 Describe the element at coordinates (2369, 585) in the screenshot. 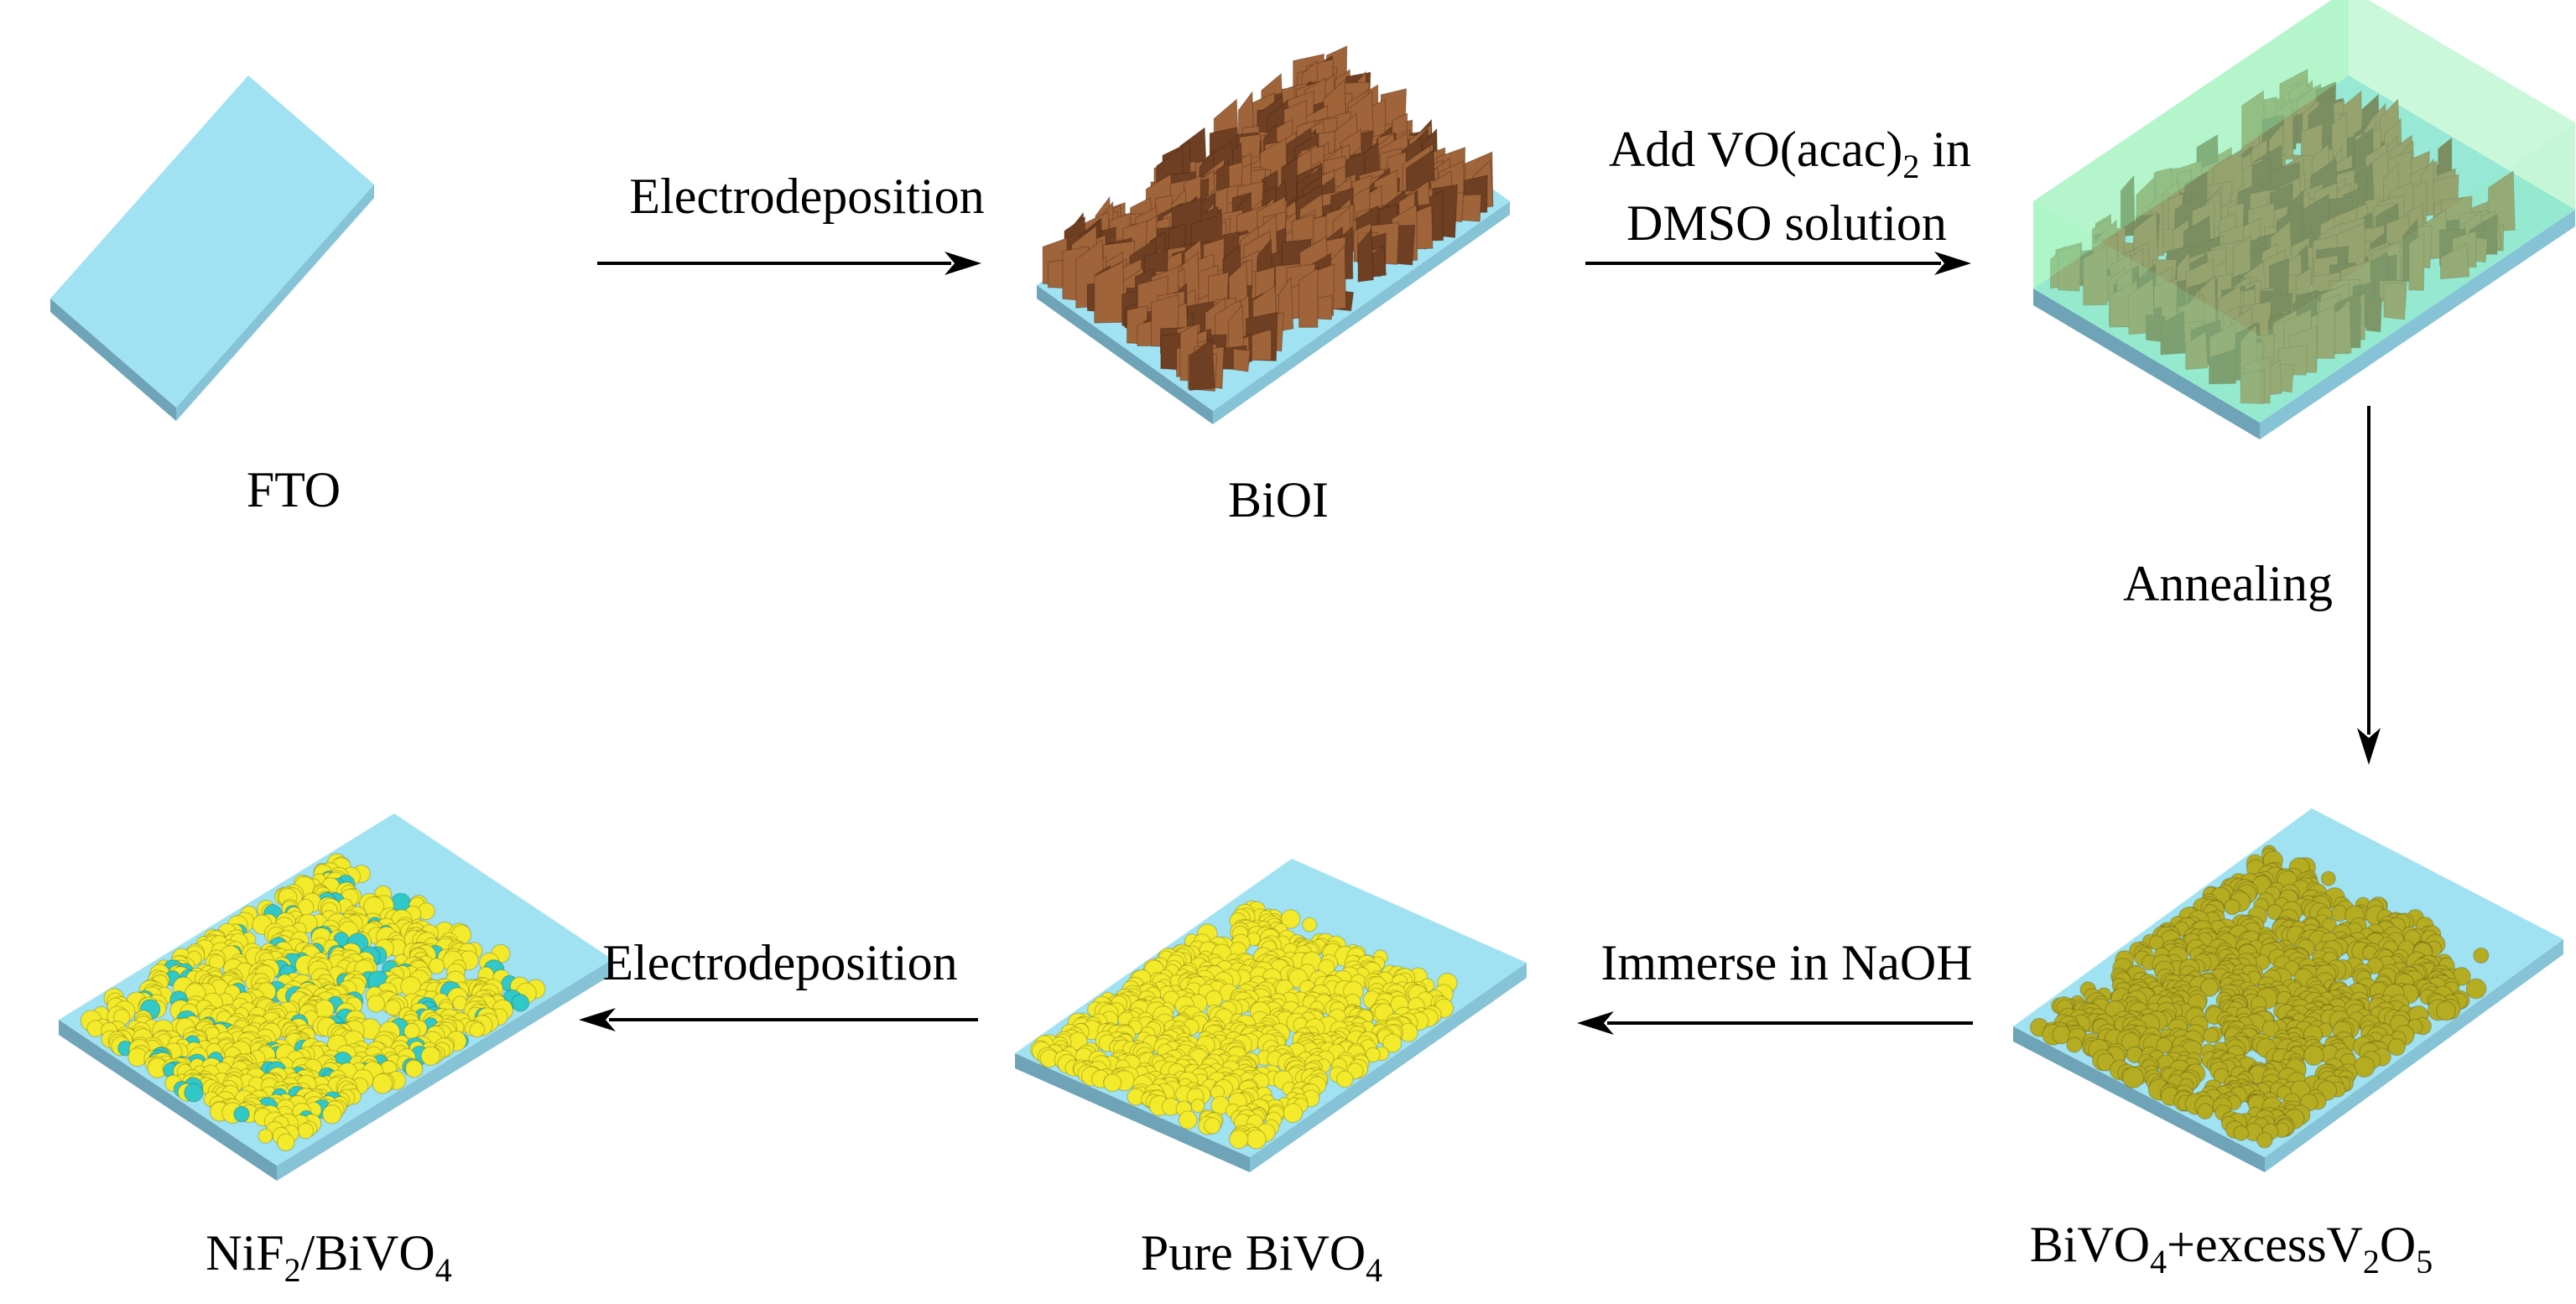

I see `arrow-annealing` at that location.